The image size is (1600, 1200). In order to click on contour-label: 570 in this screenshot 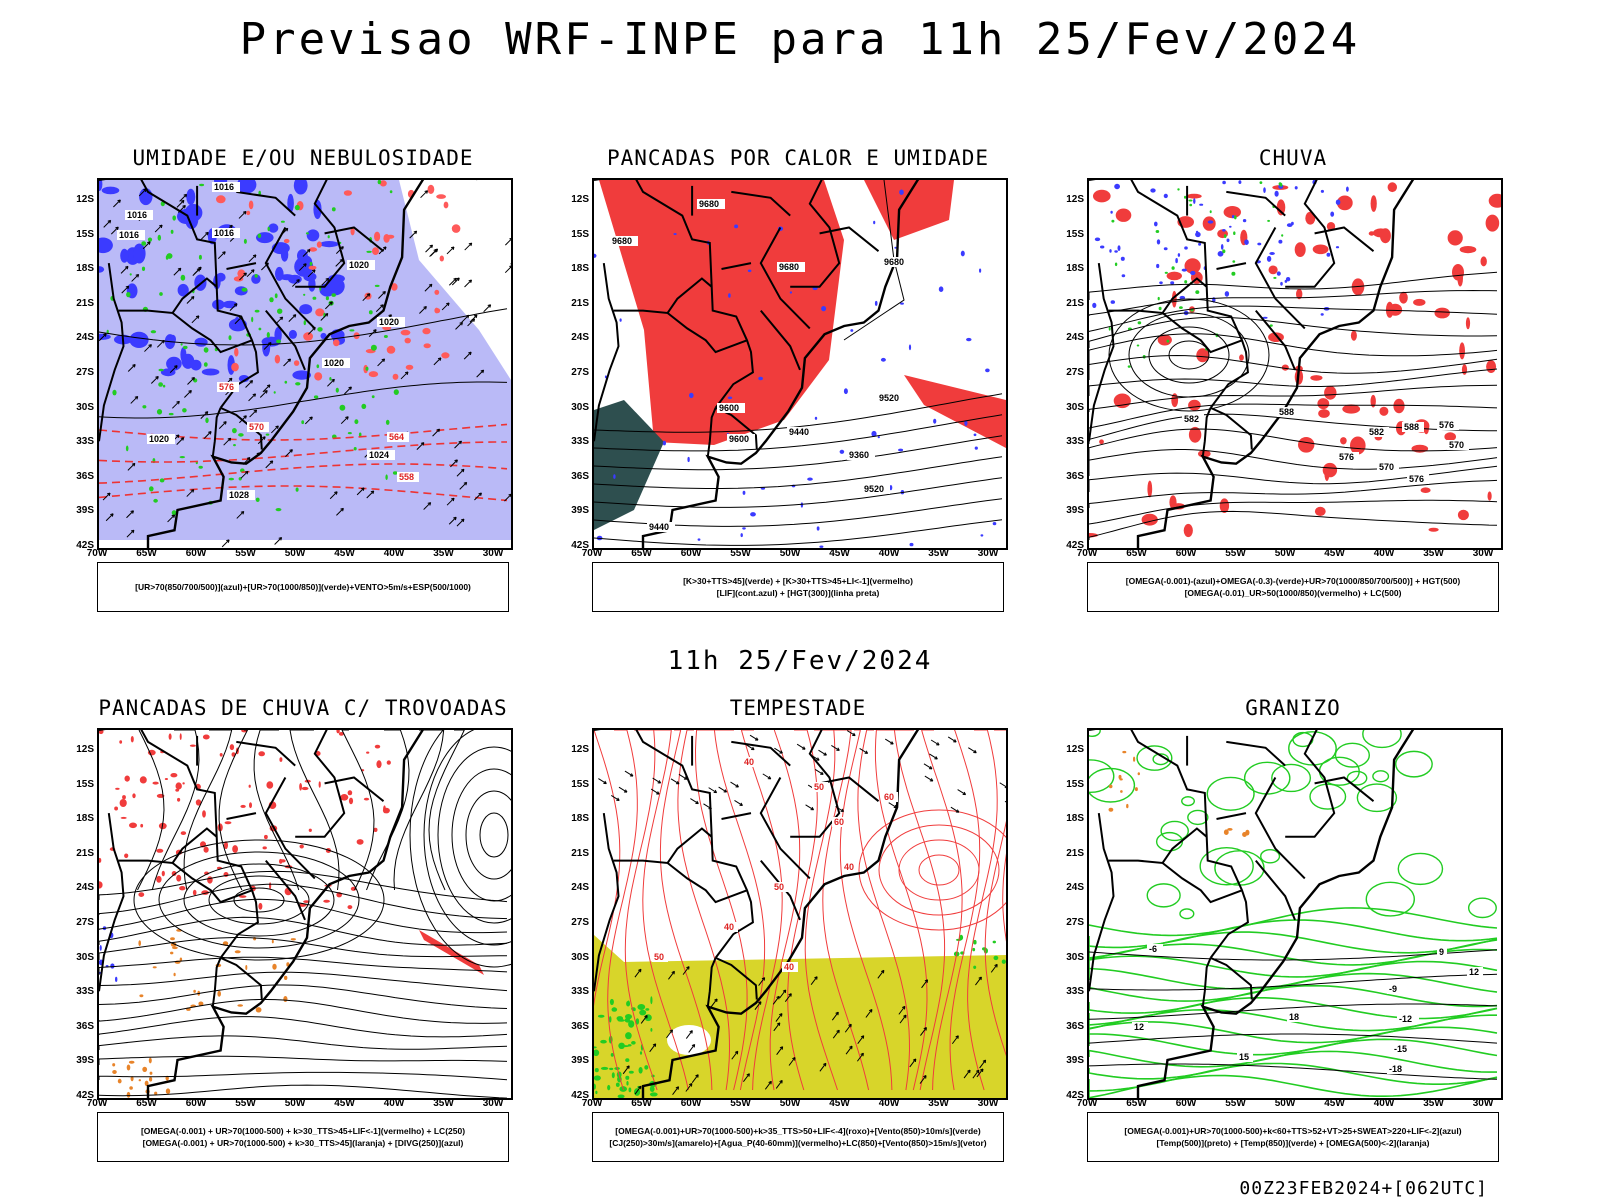, I will do `click(1386, 467)`.